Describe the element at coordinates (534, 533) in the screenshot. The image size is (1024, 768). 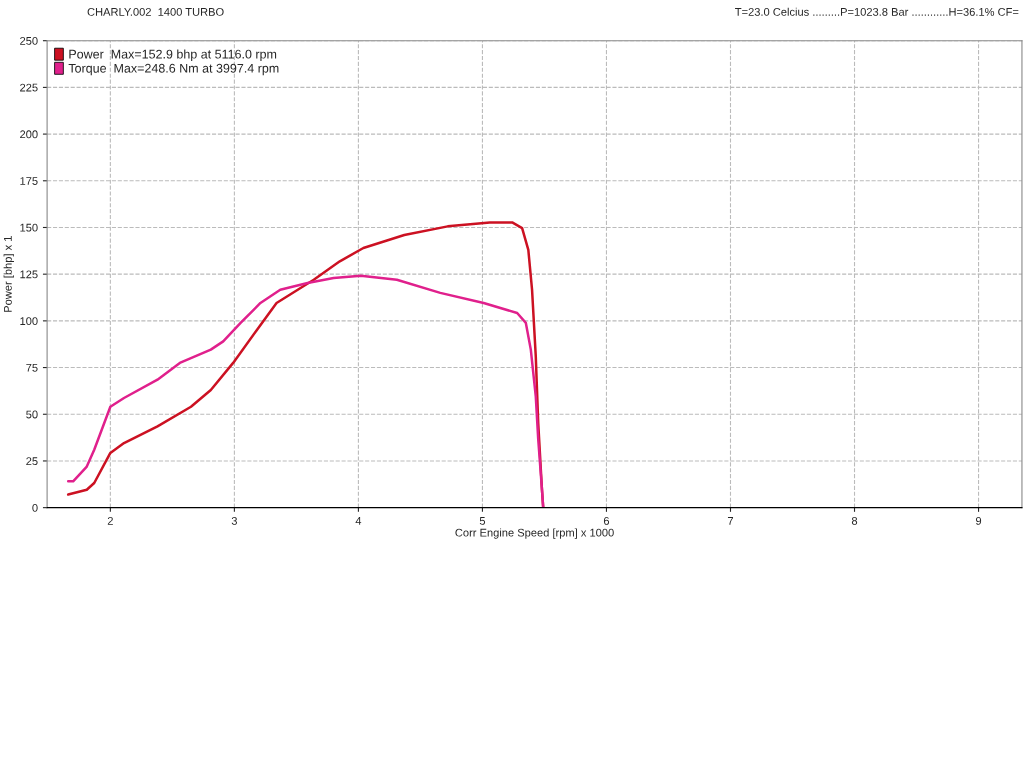
I see `x-axis-title: Corr Engine Speed [rpm] x 1000` at that location.